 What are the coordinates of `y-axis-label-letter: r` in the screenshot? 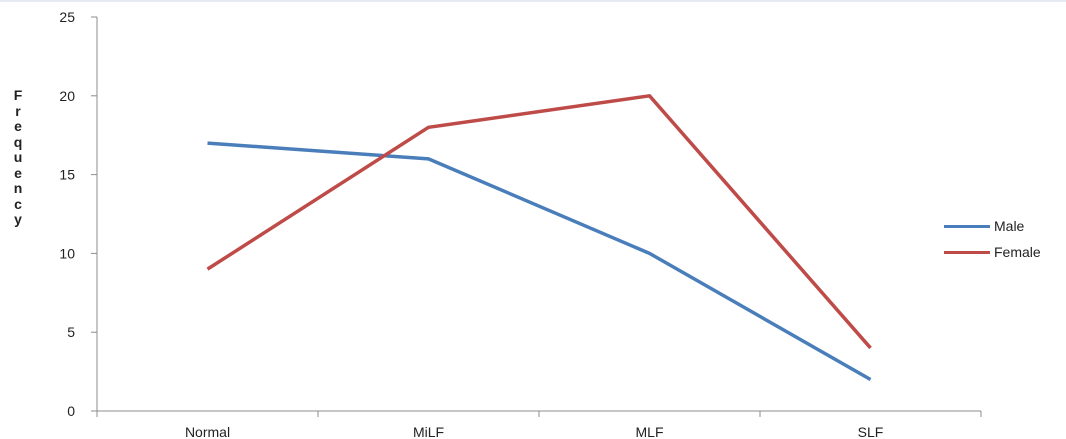 It's located at (18, 110).